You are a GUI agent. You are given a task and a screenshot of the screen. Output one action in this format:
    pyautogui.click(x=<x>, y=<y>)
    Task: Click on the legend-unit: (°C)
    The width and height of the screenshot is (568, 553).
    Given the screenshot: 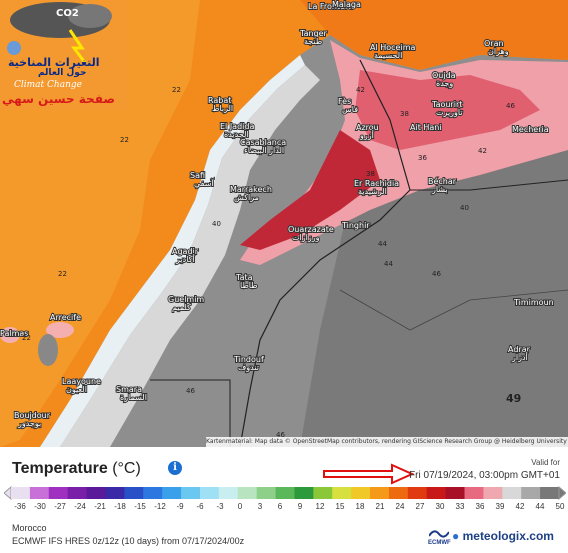 What is the action you would take?
    pyautogui.click(x=126, y=468)
    